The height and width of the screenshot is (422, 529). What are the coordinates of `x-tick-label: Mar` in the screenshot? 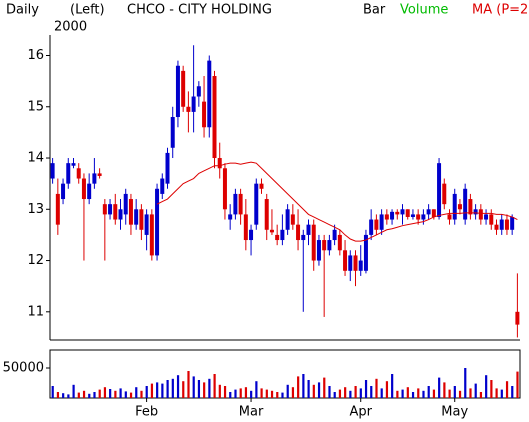 It's located at (251, 412).